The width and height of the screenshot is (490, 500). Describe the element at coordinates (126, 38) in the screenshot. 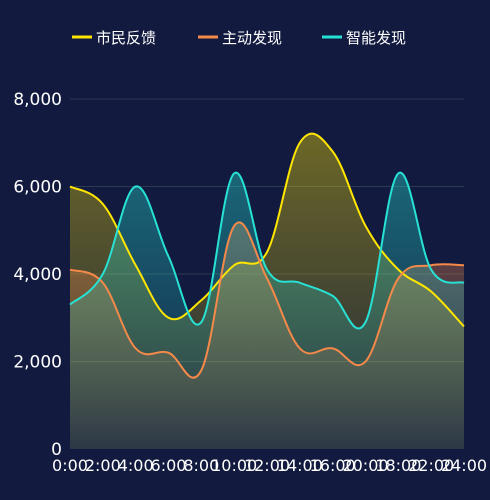

I see `legend-label: 市民反馈` at that location.